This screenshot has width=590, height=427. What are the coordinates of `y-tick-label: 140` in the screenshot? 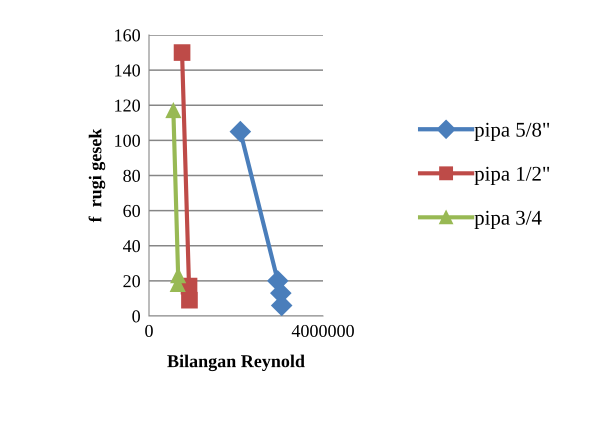 It's located at (127, 70).